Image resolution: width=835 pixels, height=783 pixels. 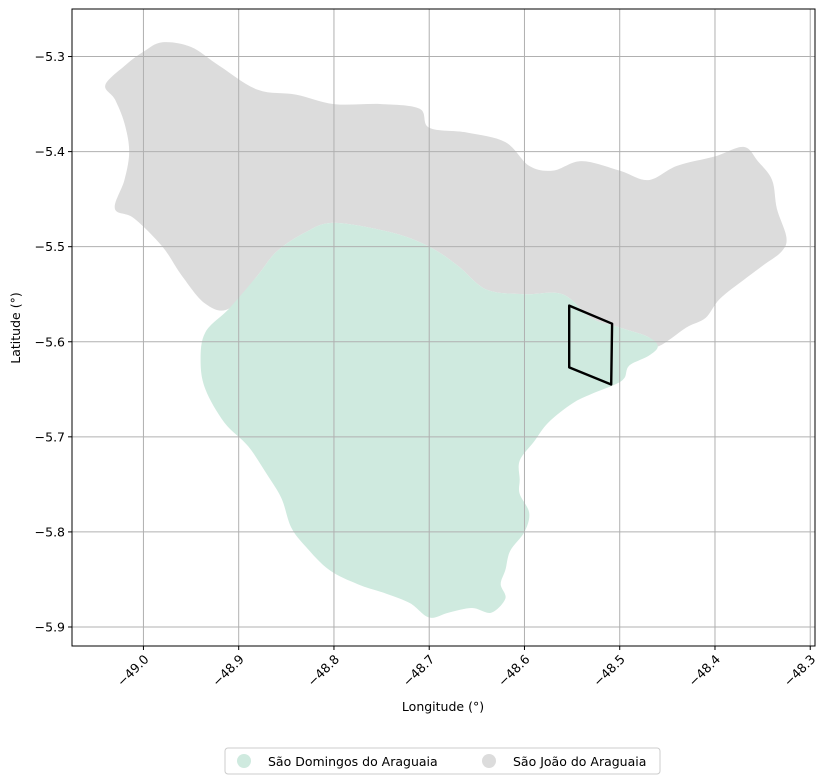 What do you see at coordinates (244, 761) in the screenshot?
I see `legend-marker-sao-domingos` at bounding box center [244, 761].